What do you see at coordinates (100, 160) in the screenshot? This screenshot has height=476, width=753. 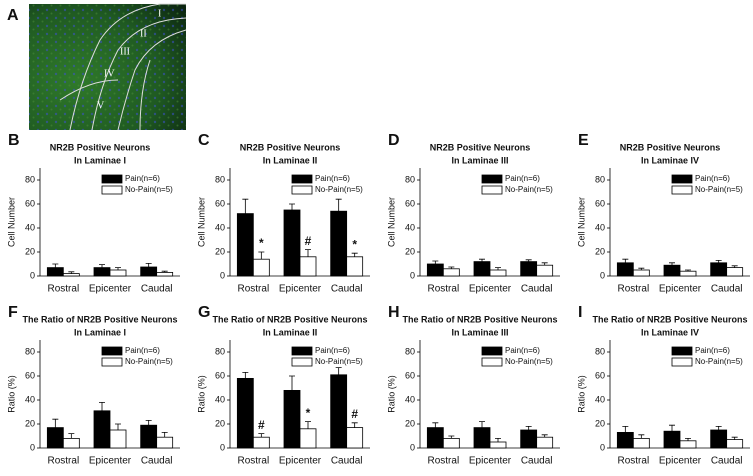 I see `chart-title: In Laminae I` at bounding box center [100, 160].